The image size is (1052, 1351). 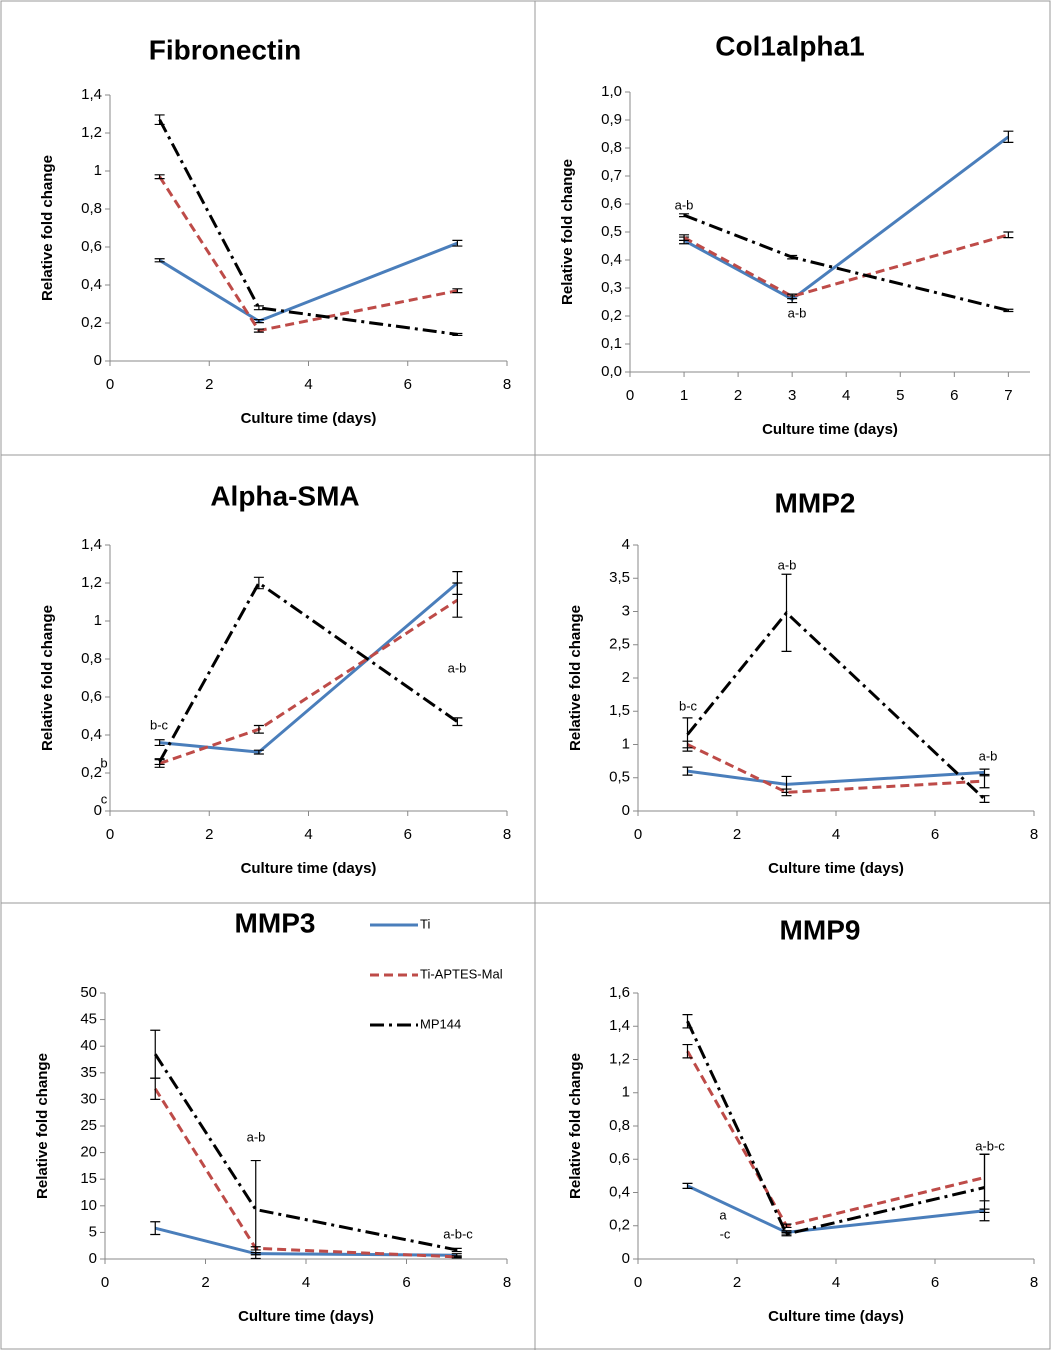 I want to click on annotation: a-b-c, so click(x=458, y=1233).